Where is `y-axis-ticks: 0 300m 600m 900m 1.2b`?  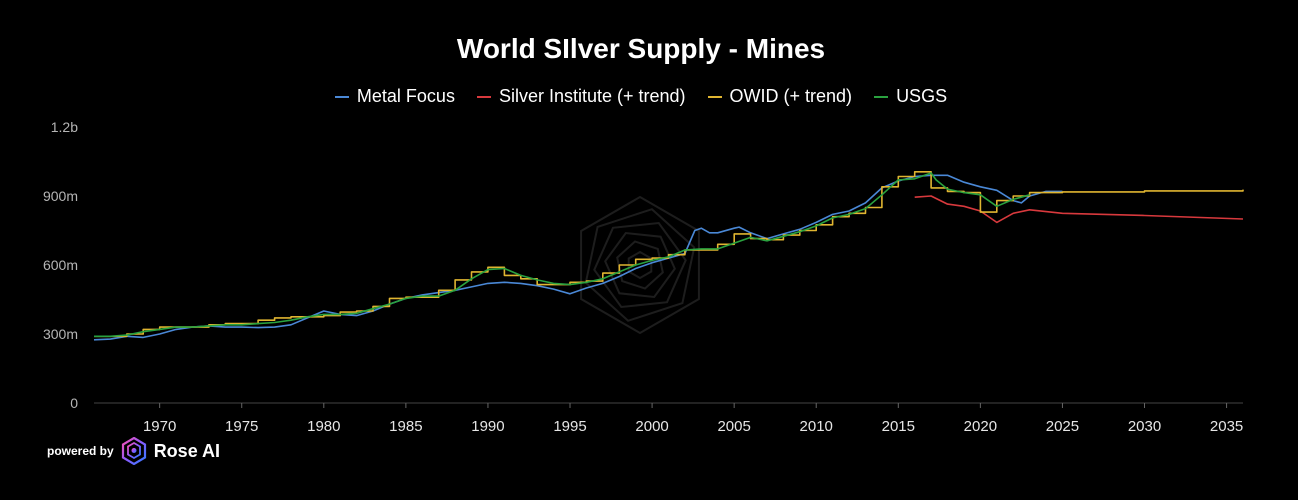
y-axis-ticks: 0 300m 600m 900m 1.2b is located at coordinates (60, 265).